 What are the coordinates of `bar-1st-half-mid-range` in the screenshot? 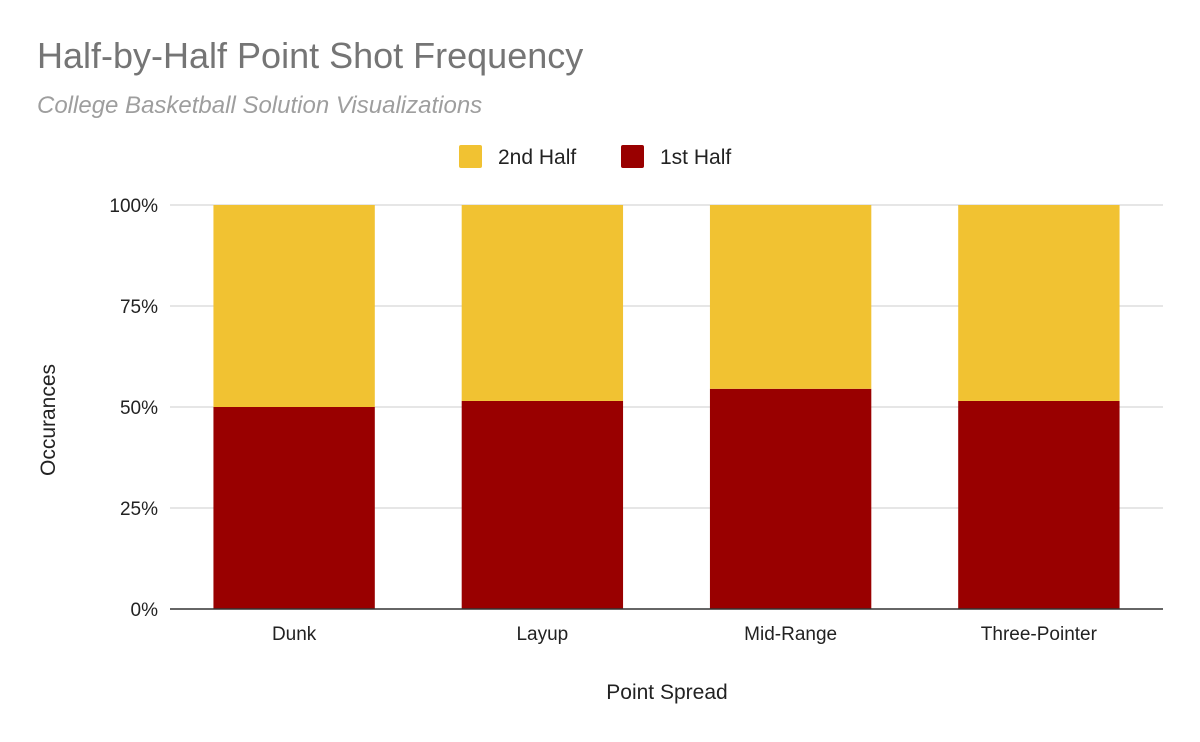 It's located at (790, 498).